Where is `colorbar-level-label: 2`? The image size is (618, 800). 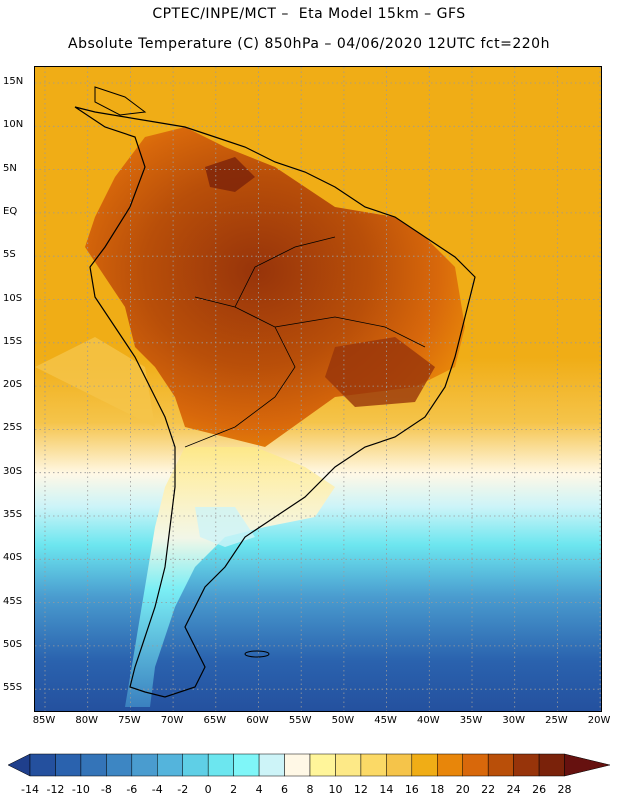 colorbar-level-label: 2 is located at coordinates (234, 789).